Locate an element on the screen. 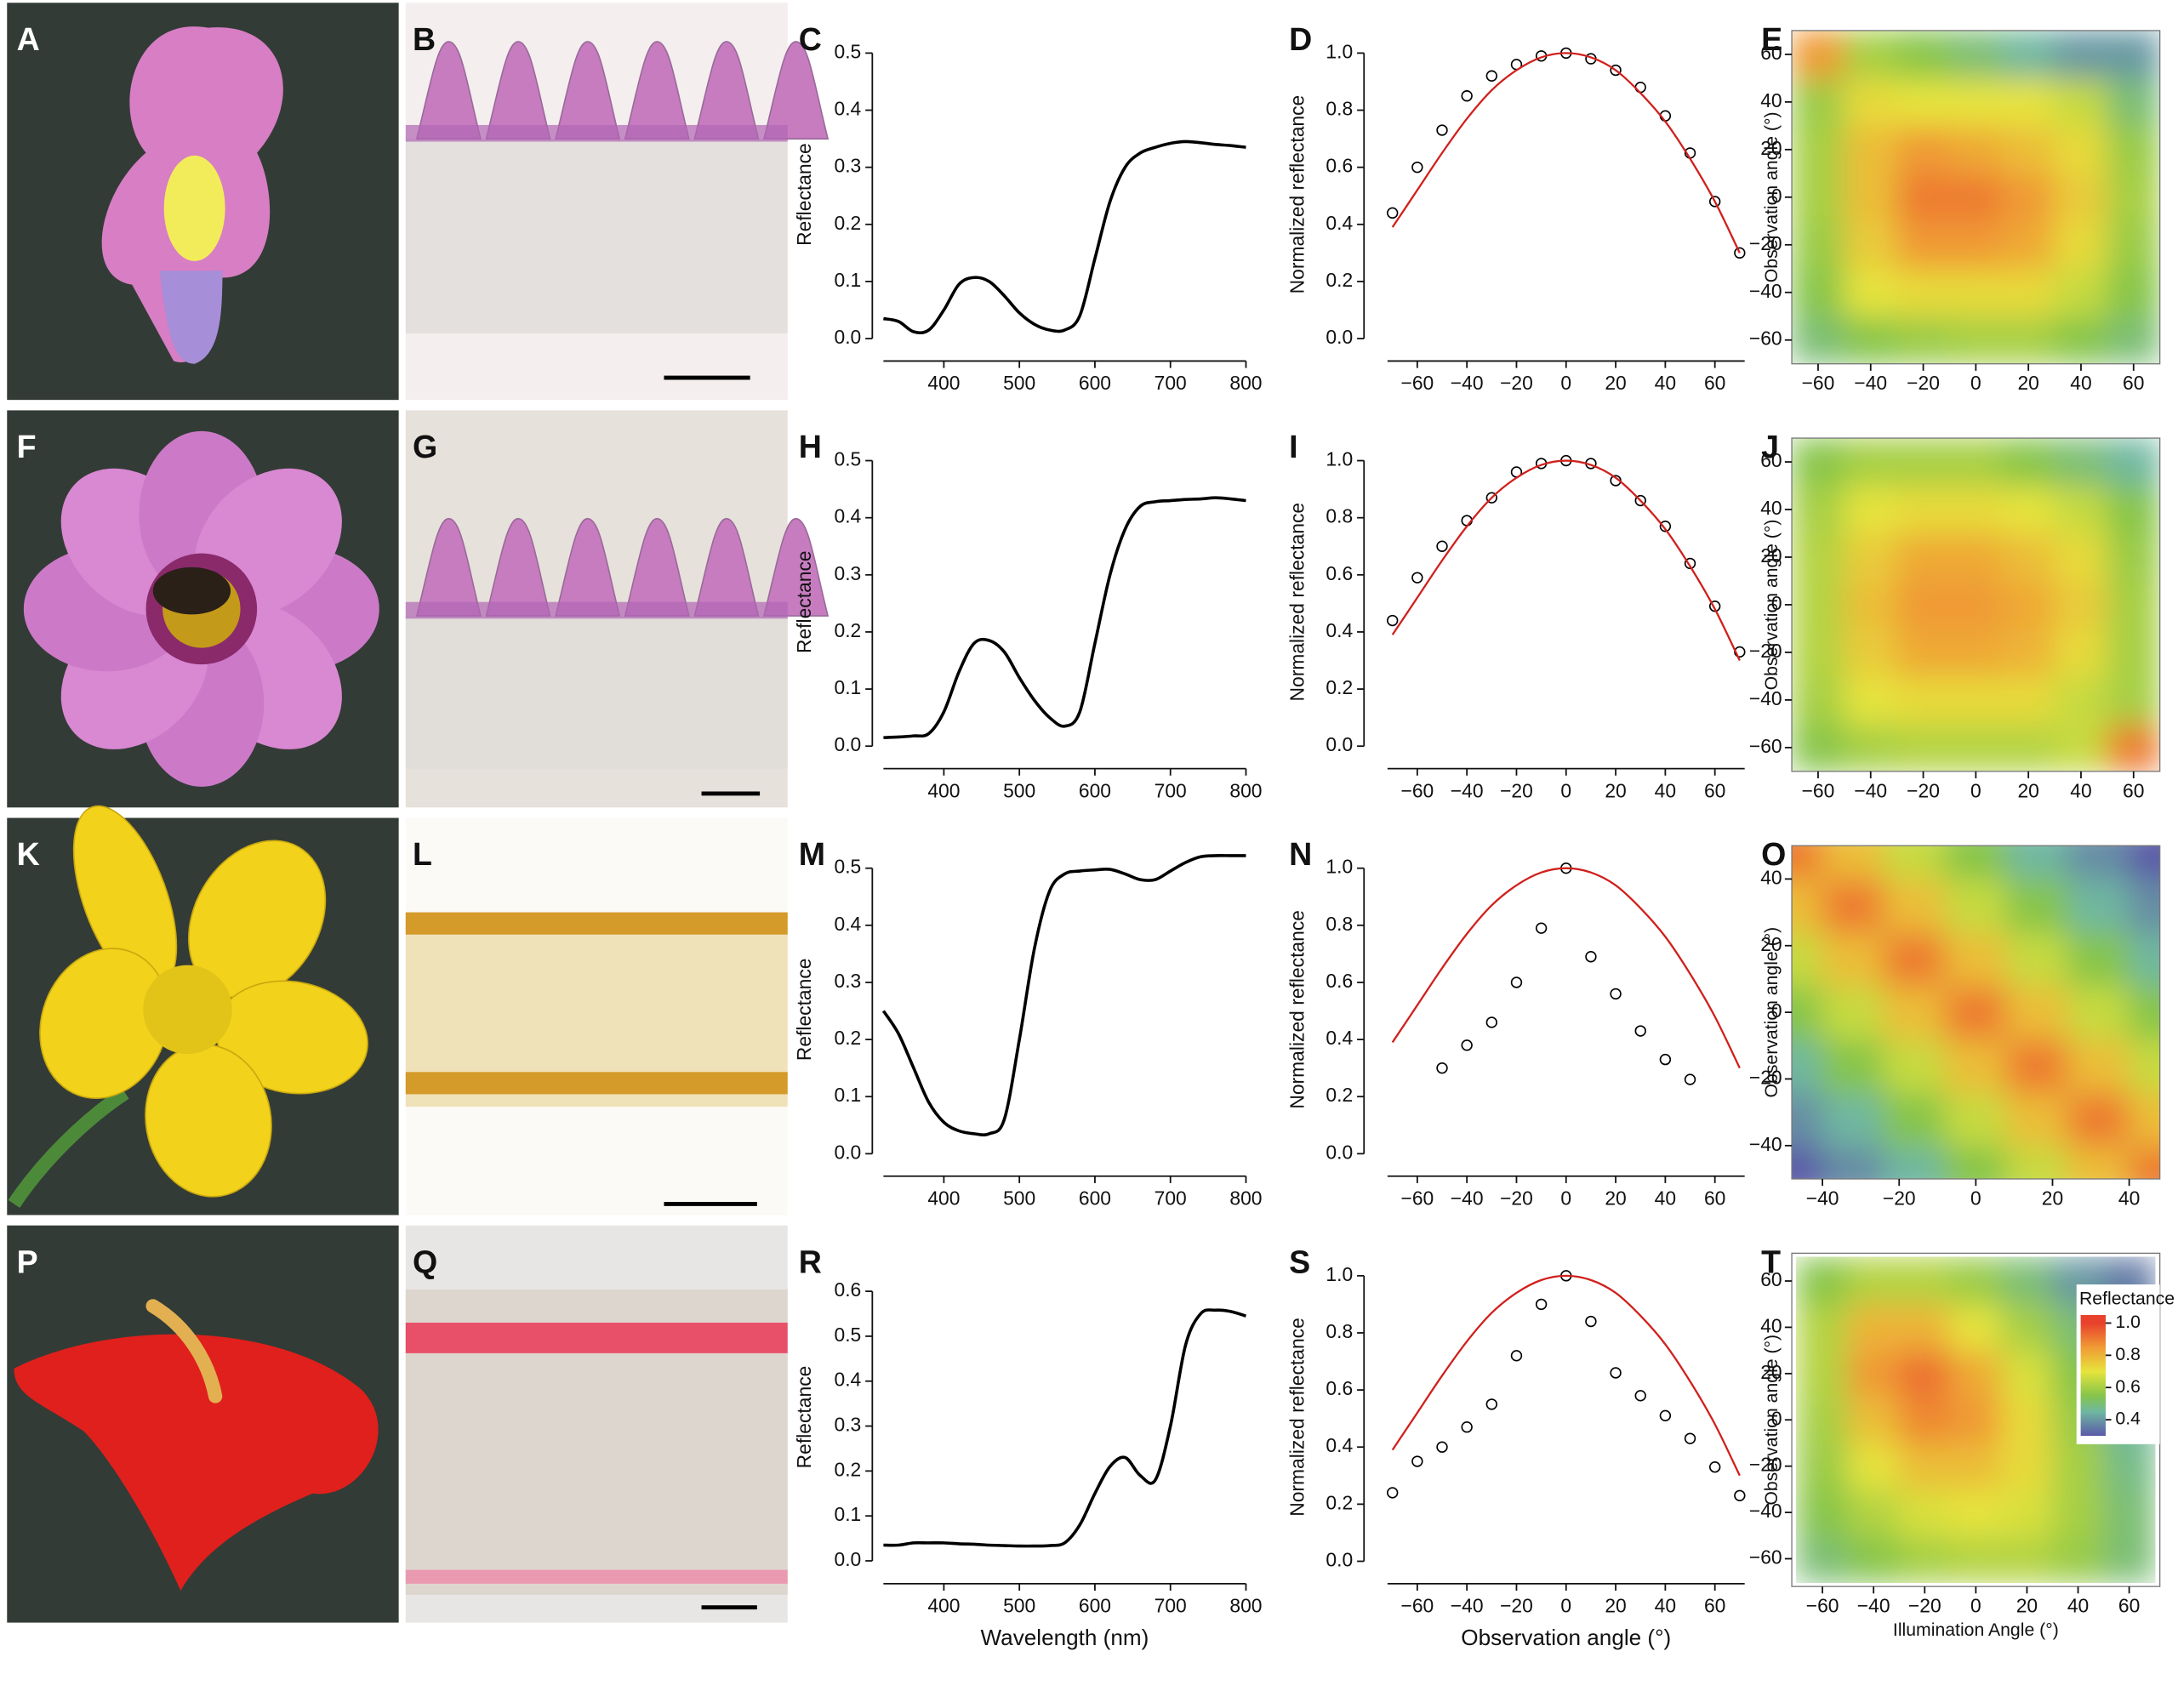 This screenshot has width=2178, height=1708. panel-letter: P is located at coordinates (28, 1261).